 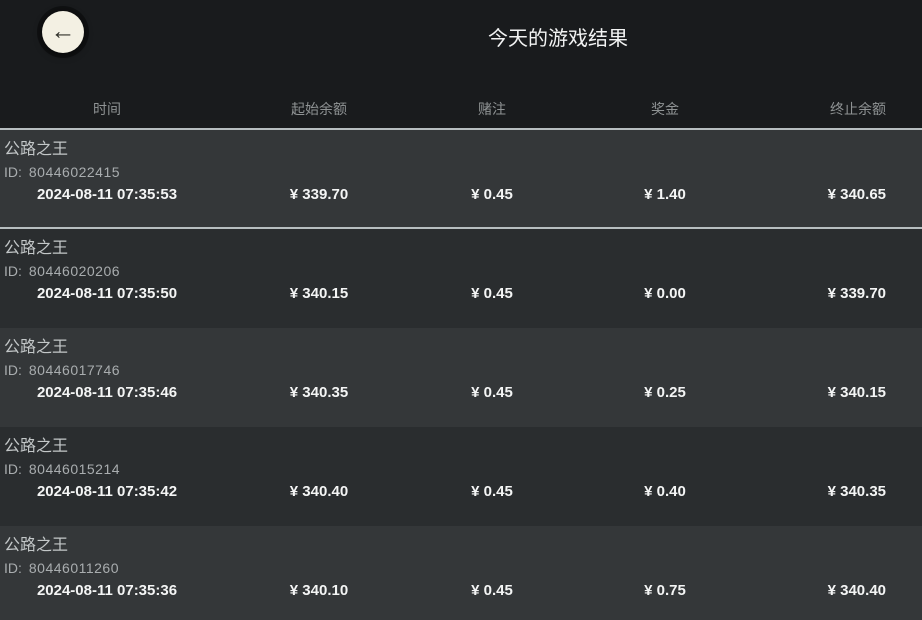 What do you see at coordinates (461, 568) in the screenshot?
I see `game-id: ID: 80446011260` at bounding box center [461, 568].